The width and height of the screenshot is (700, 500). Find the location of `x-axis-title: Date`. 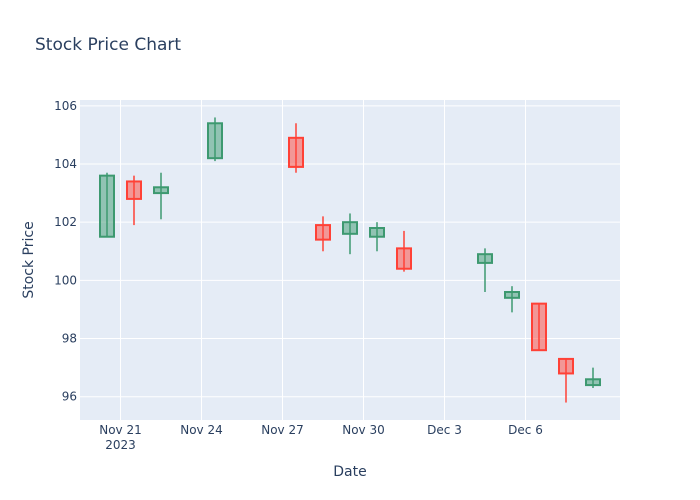

x-axis-title: Date is located at coordinates (349, 472).